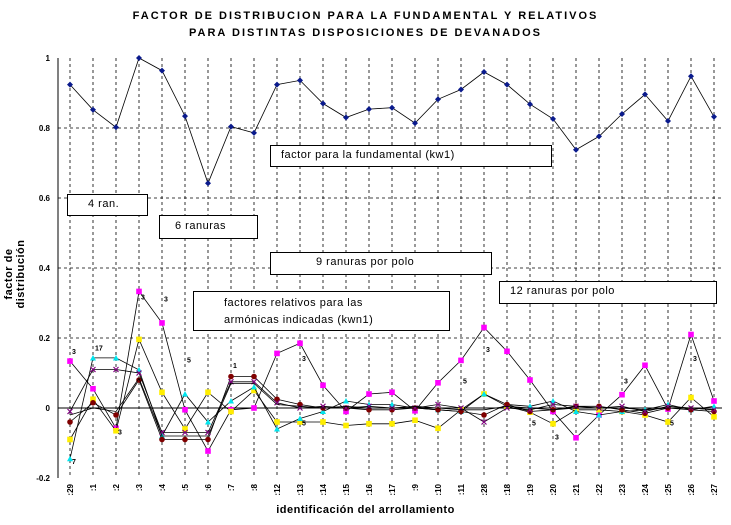 The height and width of the screenshot is (525, 731). What do you see at coordinates (45, 198) in the screenshot?
I see `y-tick-label: 0.6` at bounding box center [45, 198].